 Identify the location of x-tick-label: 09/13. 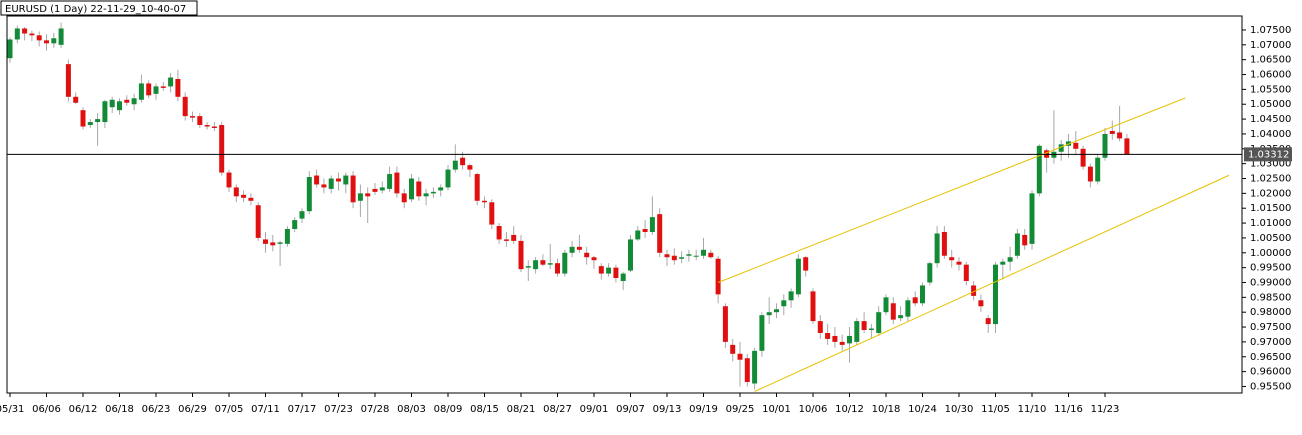
(667, 409).